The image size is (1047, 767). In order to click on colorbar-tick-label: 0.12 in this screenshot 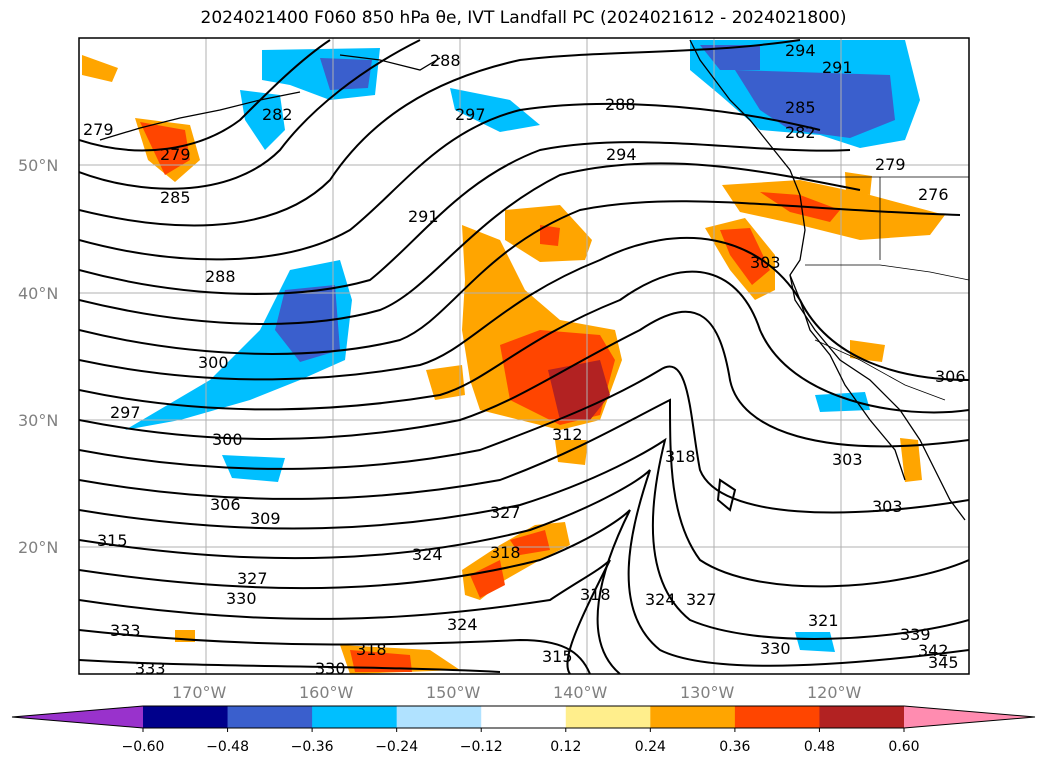, I will do `click(565, 747)`.